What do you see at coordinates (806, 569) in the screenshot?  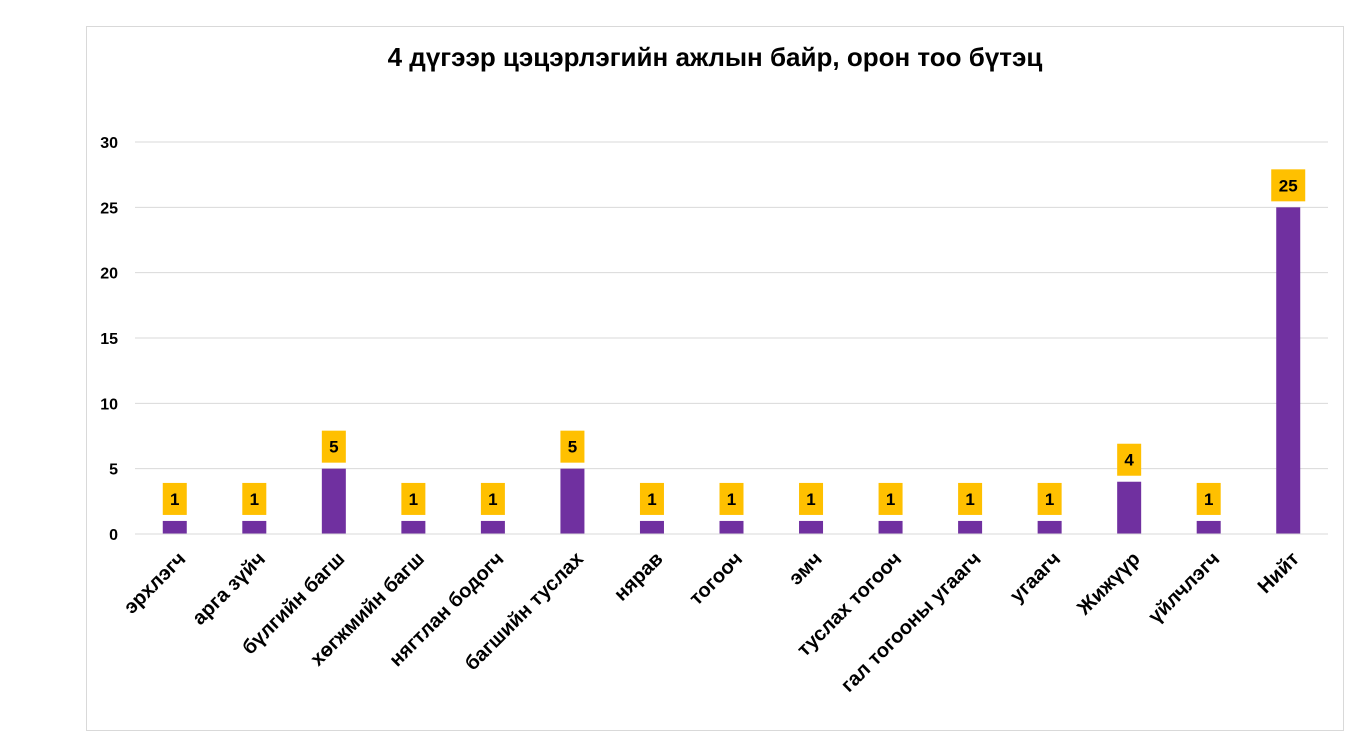 I see `x-tick-label: эмч` at bounding box center [806, 569].